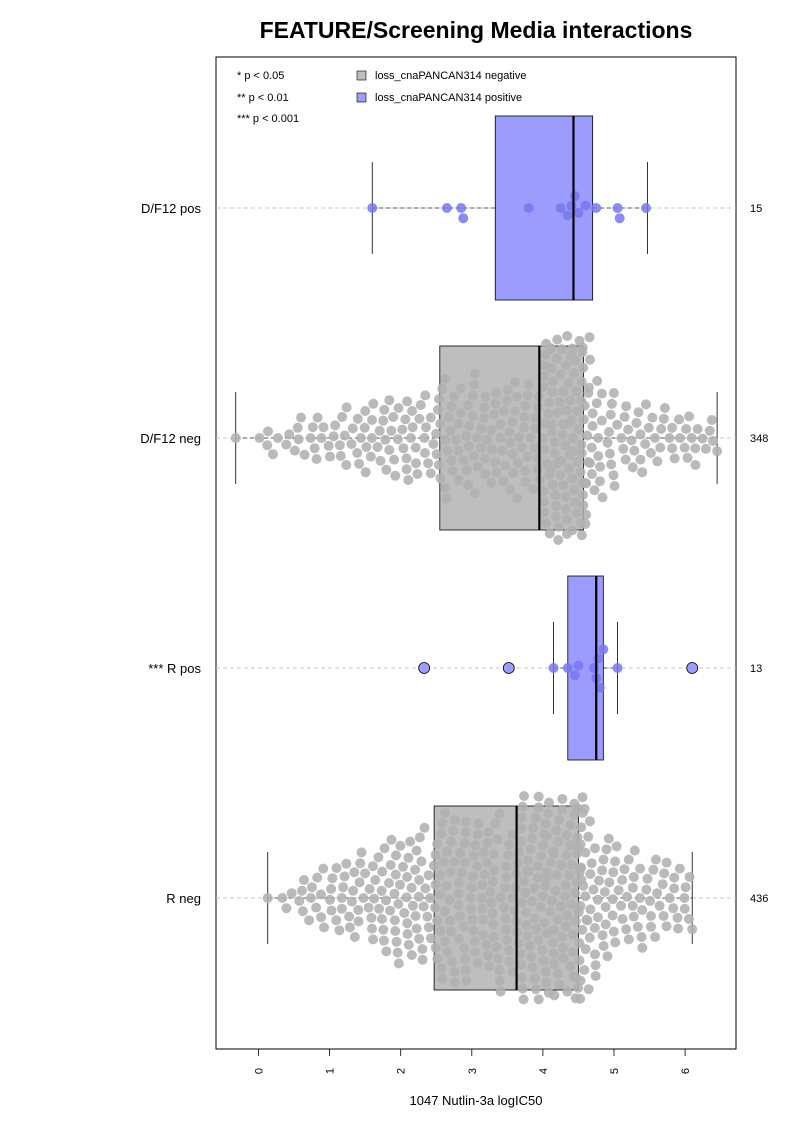 Image resolution: width=793 pixels, height=1122 pixels. I want to click on x-tick-label: 0, so click(260, 1071).